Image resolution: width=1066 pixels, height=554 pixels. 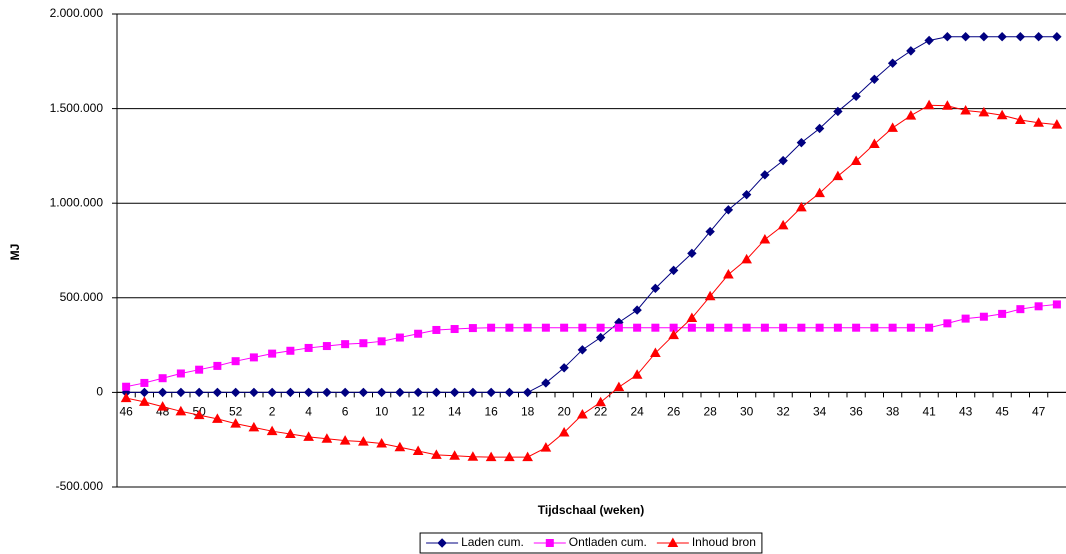 What do you see at coordinates (591, 345) in the screenshot?
I see `series-line` at bounding box center [591, 345].